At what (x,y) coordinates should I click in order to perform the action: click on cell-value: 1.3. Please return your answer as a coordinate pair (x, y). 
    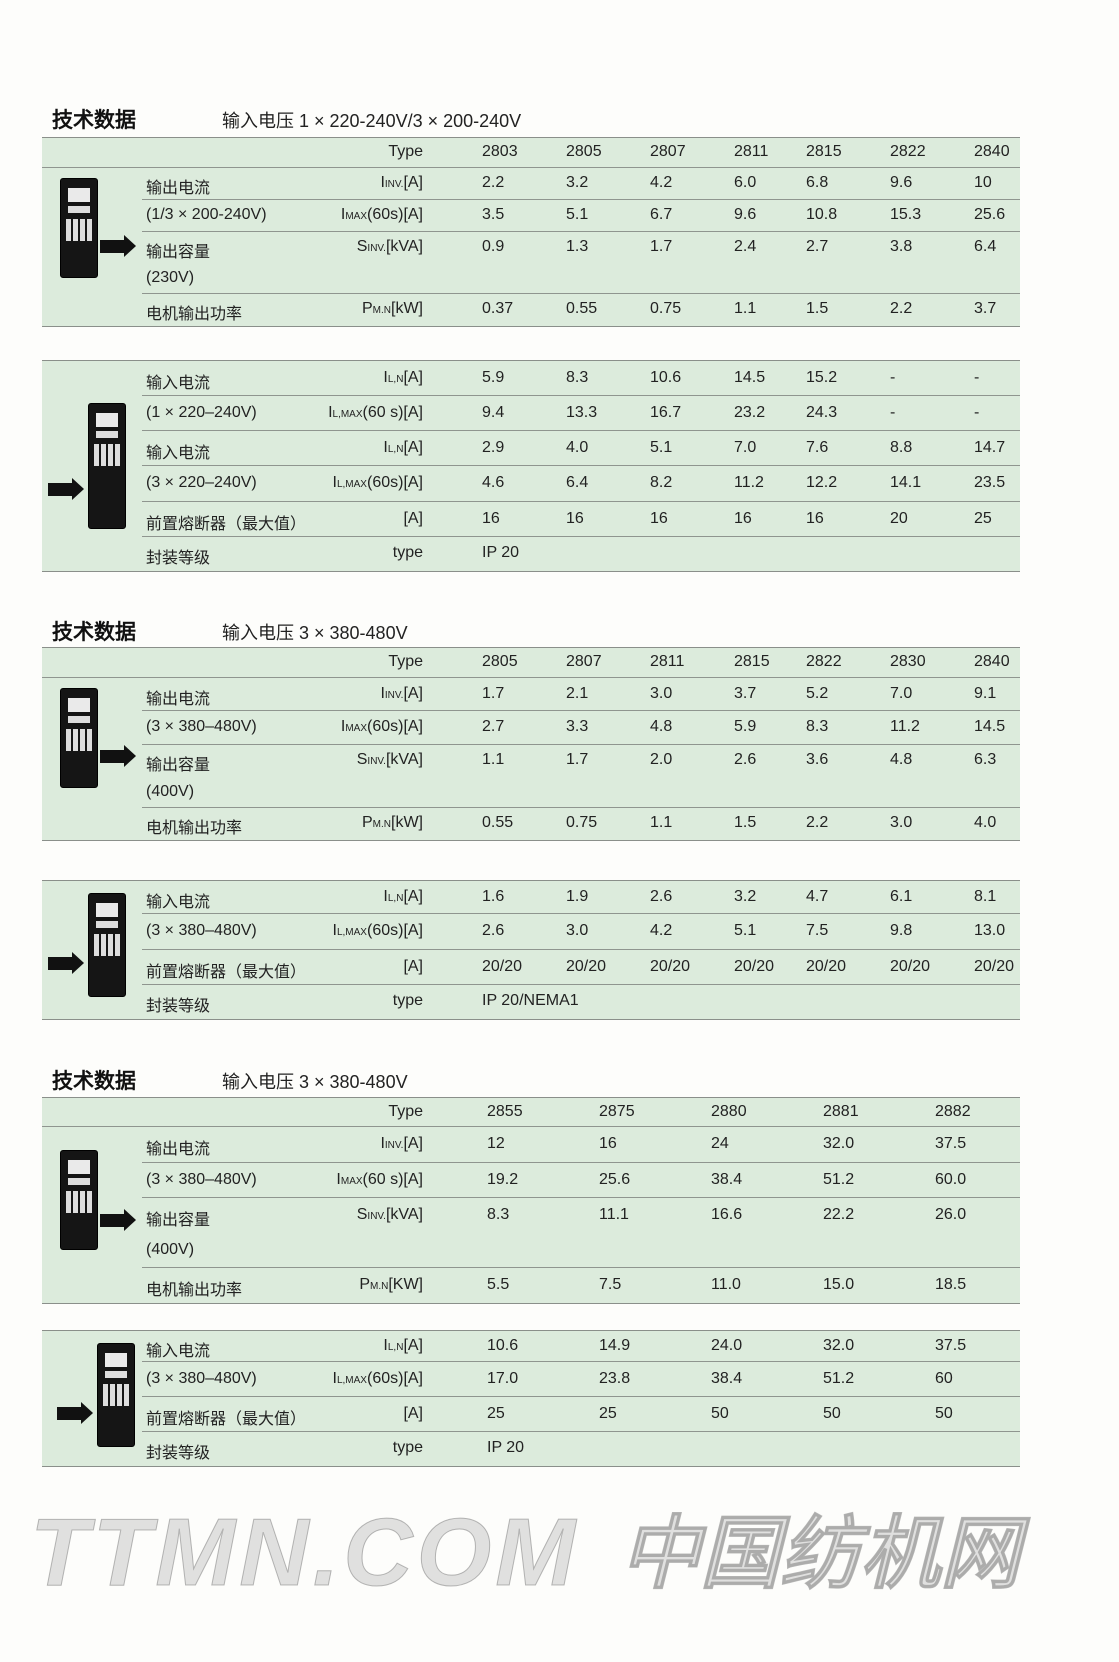
    Looking at the image, I should click on (577, 246).